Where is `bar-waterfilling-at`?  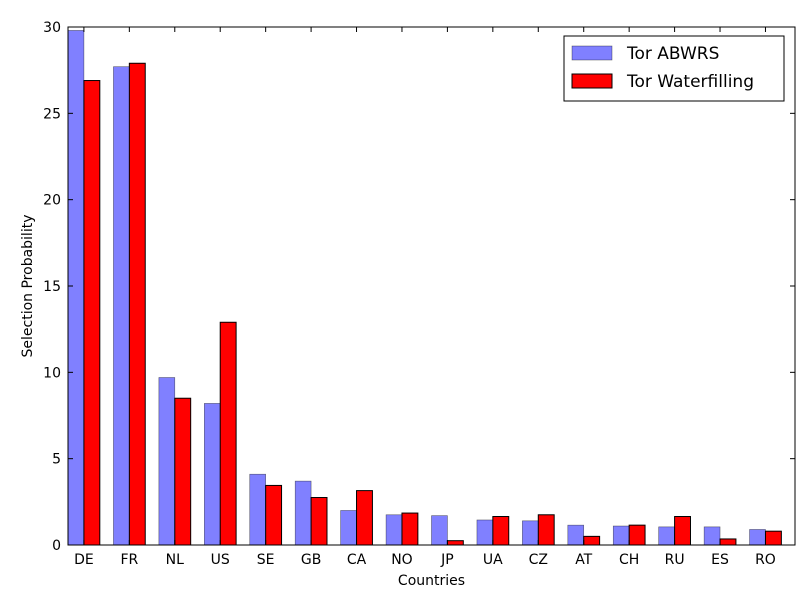
bar-waterfilling-at is located at coordinates (592, 540).